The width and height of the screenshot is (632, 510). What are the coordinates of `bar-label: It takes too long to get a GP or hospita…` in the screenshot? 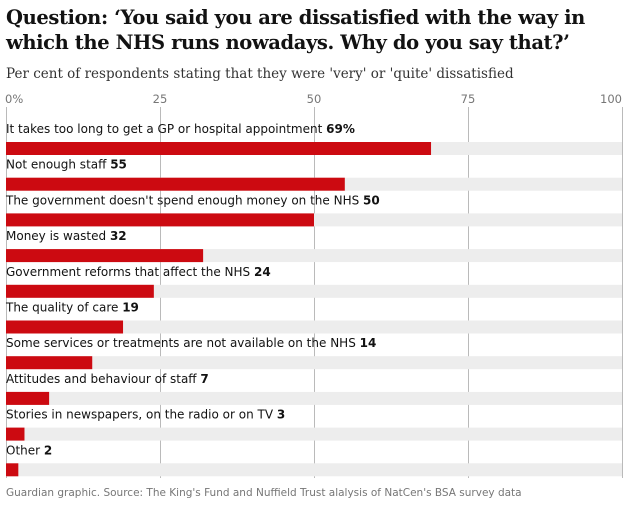 It's located at (180, 129).